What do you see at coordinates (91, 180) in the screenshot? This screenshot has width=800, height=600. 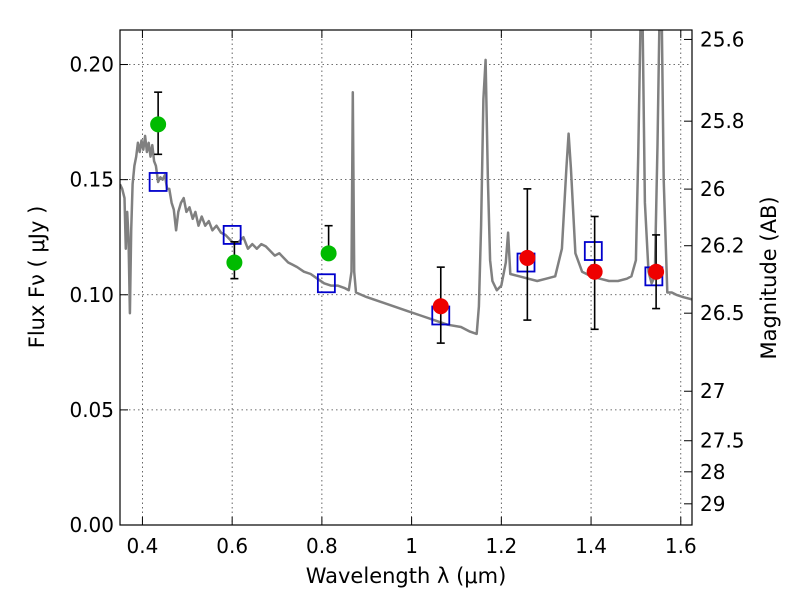 I see `y-tick-label: 0.15` at bounding box center [91, 180].